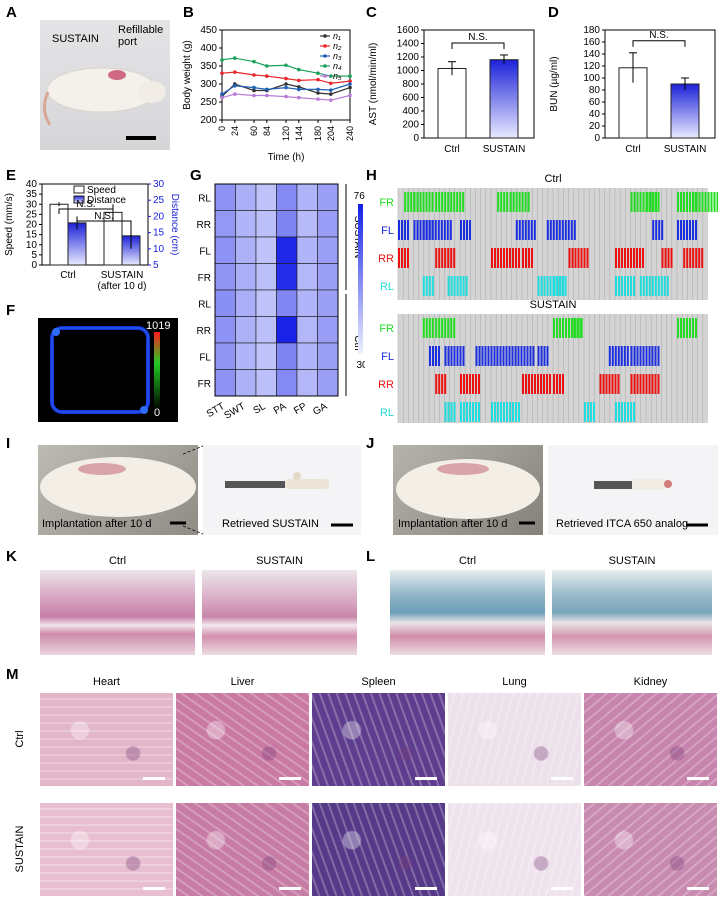  Describe the element at coordinates (204, 278) in the screenshot. I see `row-label-g: FR` at that location.